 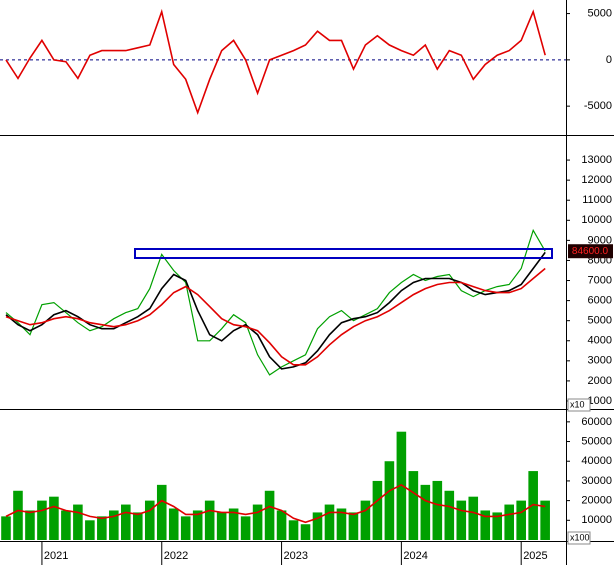 I want to click on y-tick-label: 3000, so click(x=600, y=361).